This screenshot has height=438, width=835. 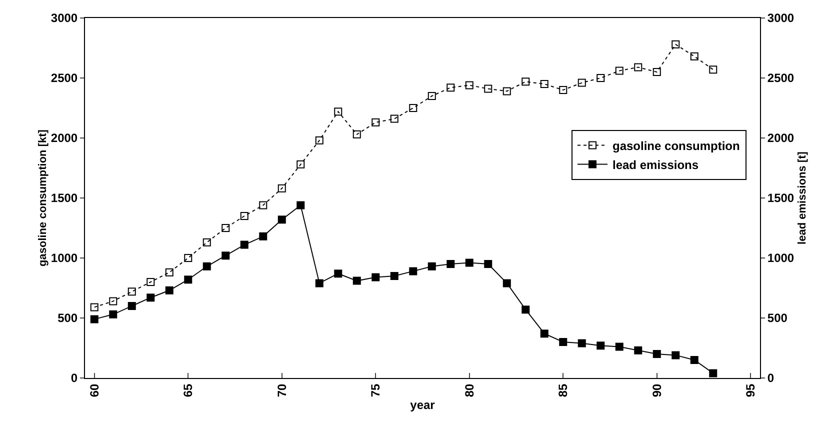 What do you see at coordinates (780, 138) in the screenshot?
I see `y2-tick-label: 2000` at bounding box center [780, 138].